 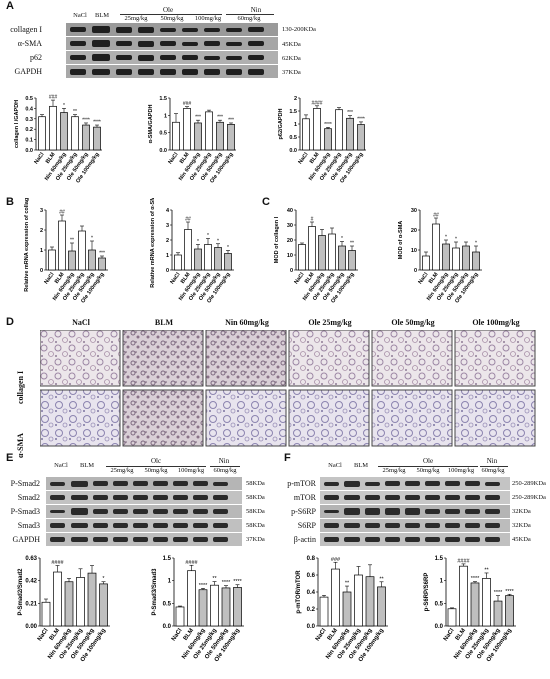 What do you see at coordinates (225, 470) in the screenshot?
I see `dose-label: 60mg/kg` at bounding box center [225, 470].